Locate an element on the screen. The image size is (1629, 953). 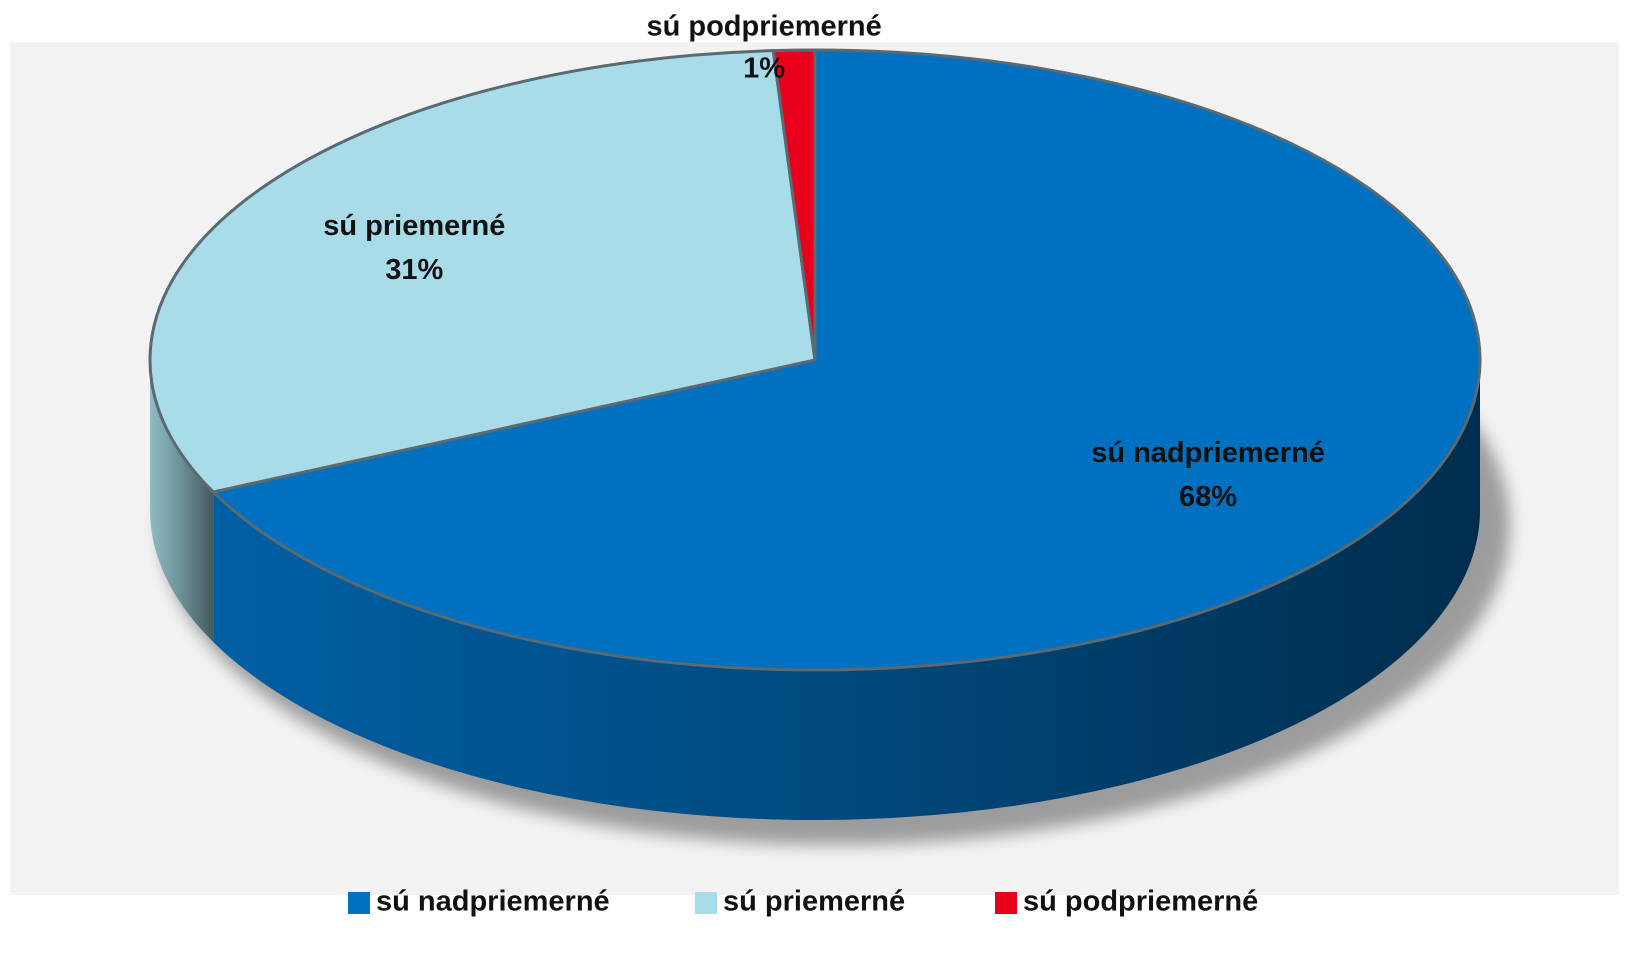
slice is located at coordinates (794, 204).